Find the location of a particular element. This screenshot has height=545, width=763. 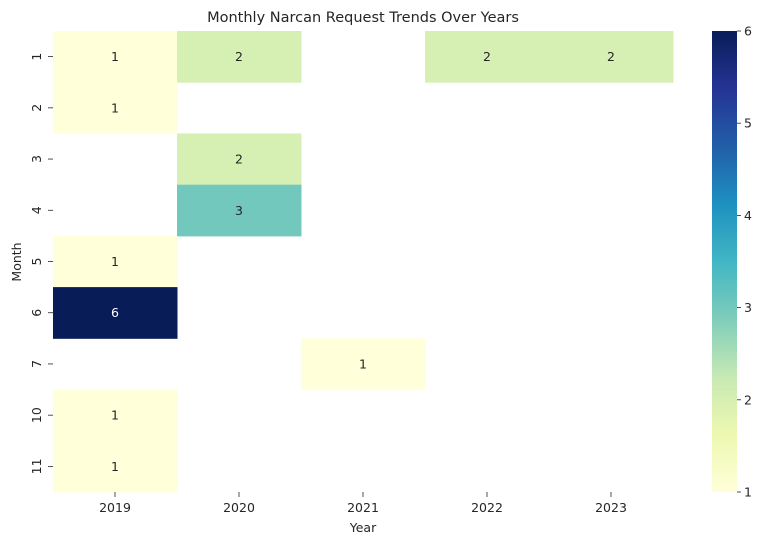

y-tick-label: 6 is located at coordinates (36, 313).